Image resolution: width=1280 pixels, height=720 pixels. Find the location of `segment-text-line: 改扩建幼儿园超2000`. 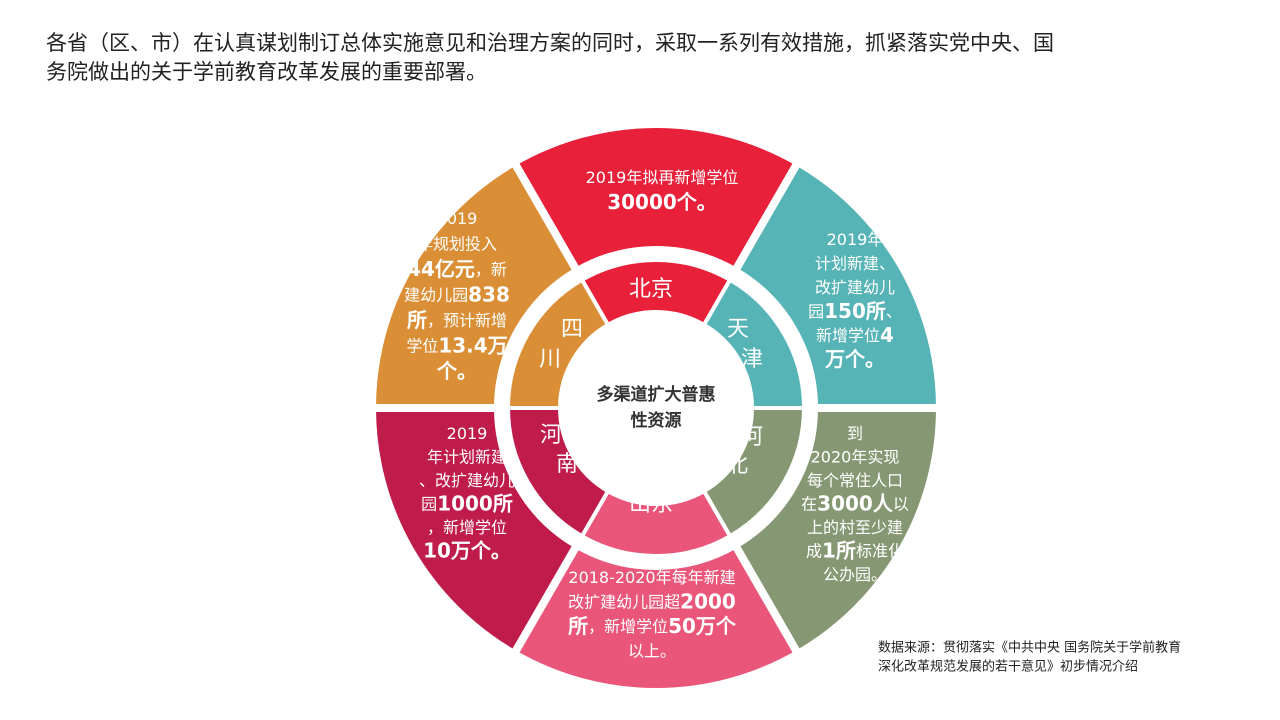

segment-text-line: 改扩建幼儿园超2000 is located at coordinates (652, 601).